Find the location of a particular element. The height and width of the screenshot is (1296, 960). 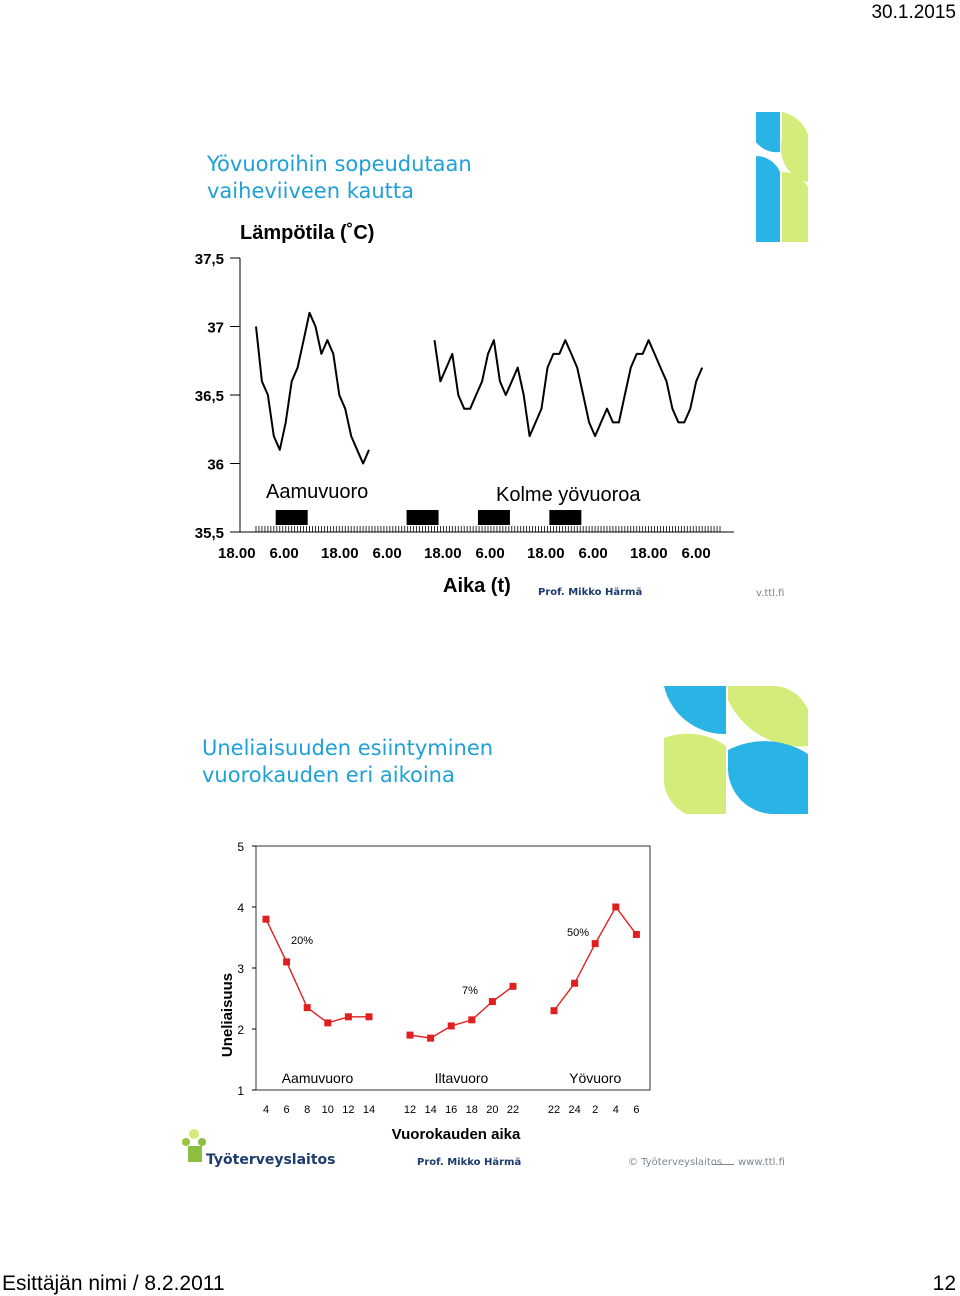

chart2-x-tick-label: 8 is located at coordinates (307, 1110).